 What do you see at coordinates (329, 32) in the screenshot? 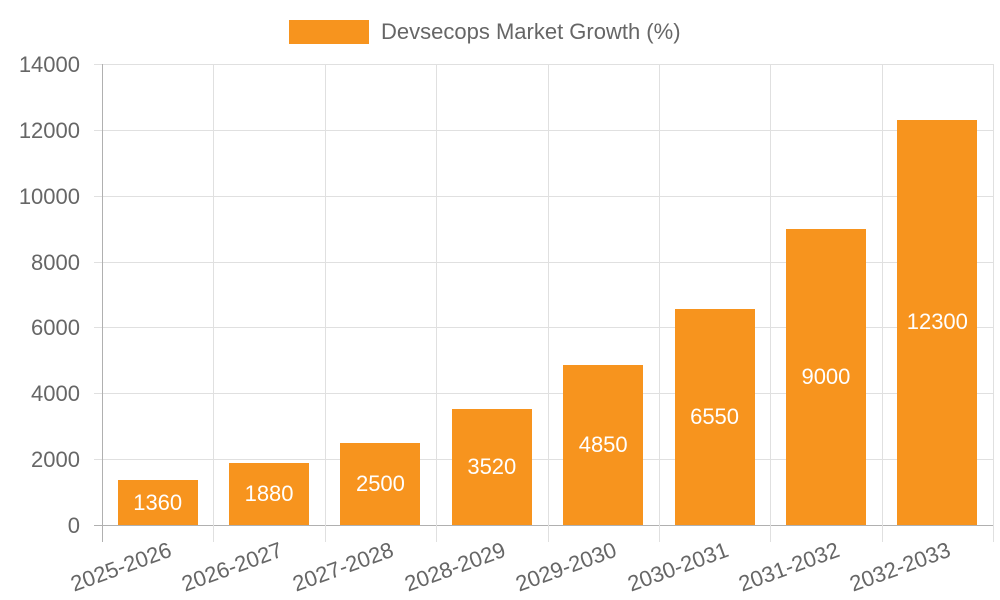
I see `legend-swatch` at bounding box center [329, 32].